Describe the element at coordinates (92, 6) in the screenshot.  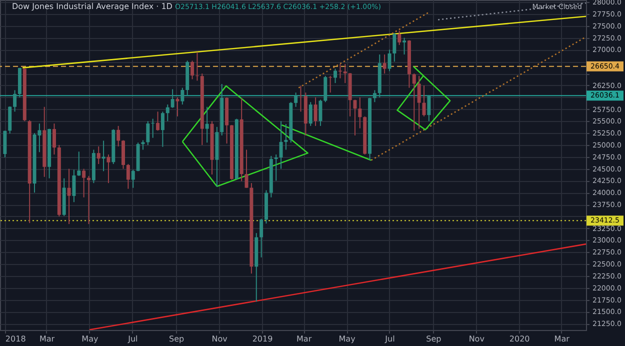
I see `chart-title: Dow Jones Industrial Average Index · 1D` at that location.